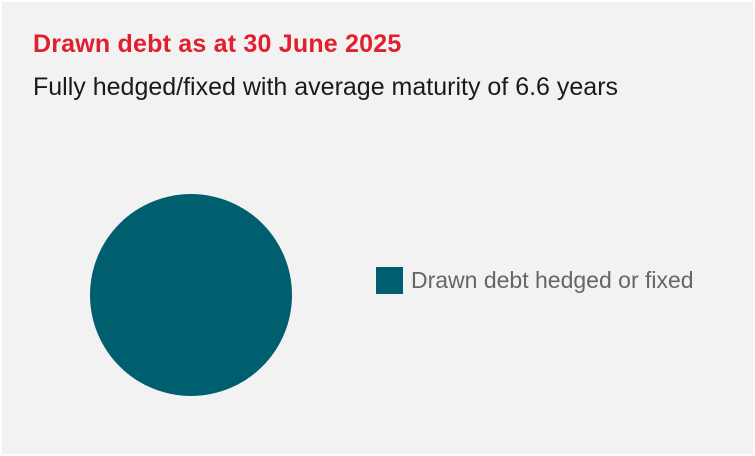 The width and height of the screenshot is (755, 456). Describe the element at coordinates (217, 44) in the screenshot. I see `chart-title: Drawn debt as at 30 June 2025` at that location.